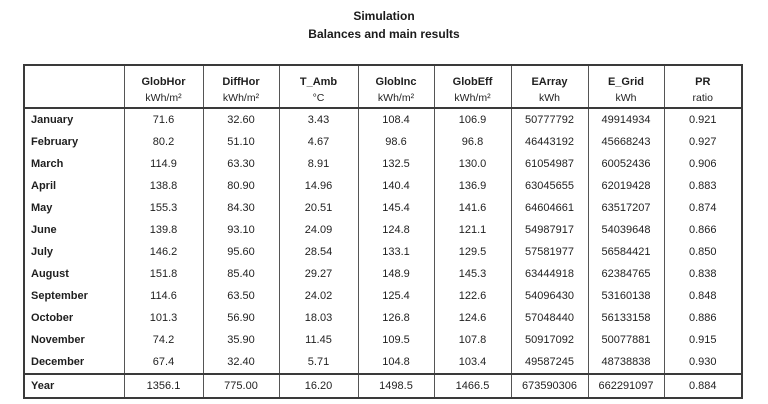 The width and height of the screenshot is (768, 404). What do you see at coordinates (549, 252) in the screenshot?
I see `table-cell: 57581977` at bounding box center [549, 252].